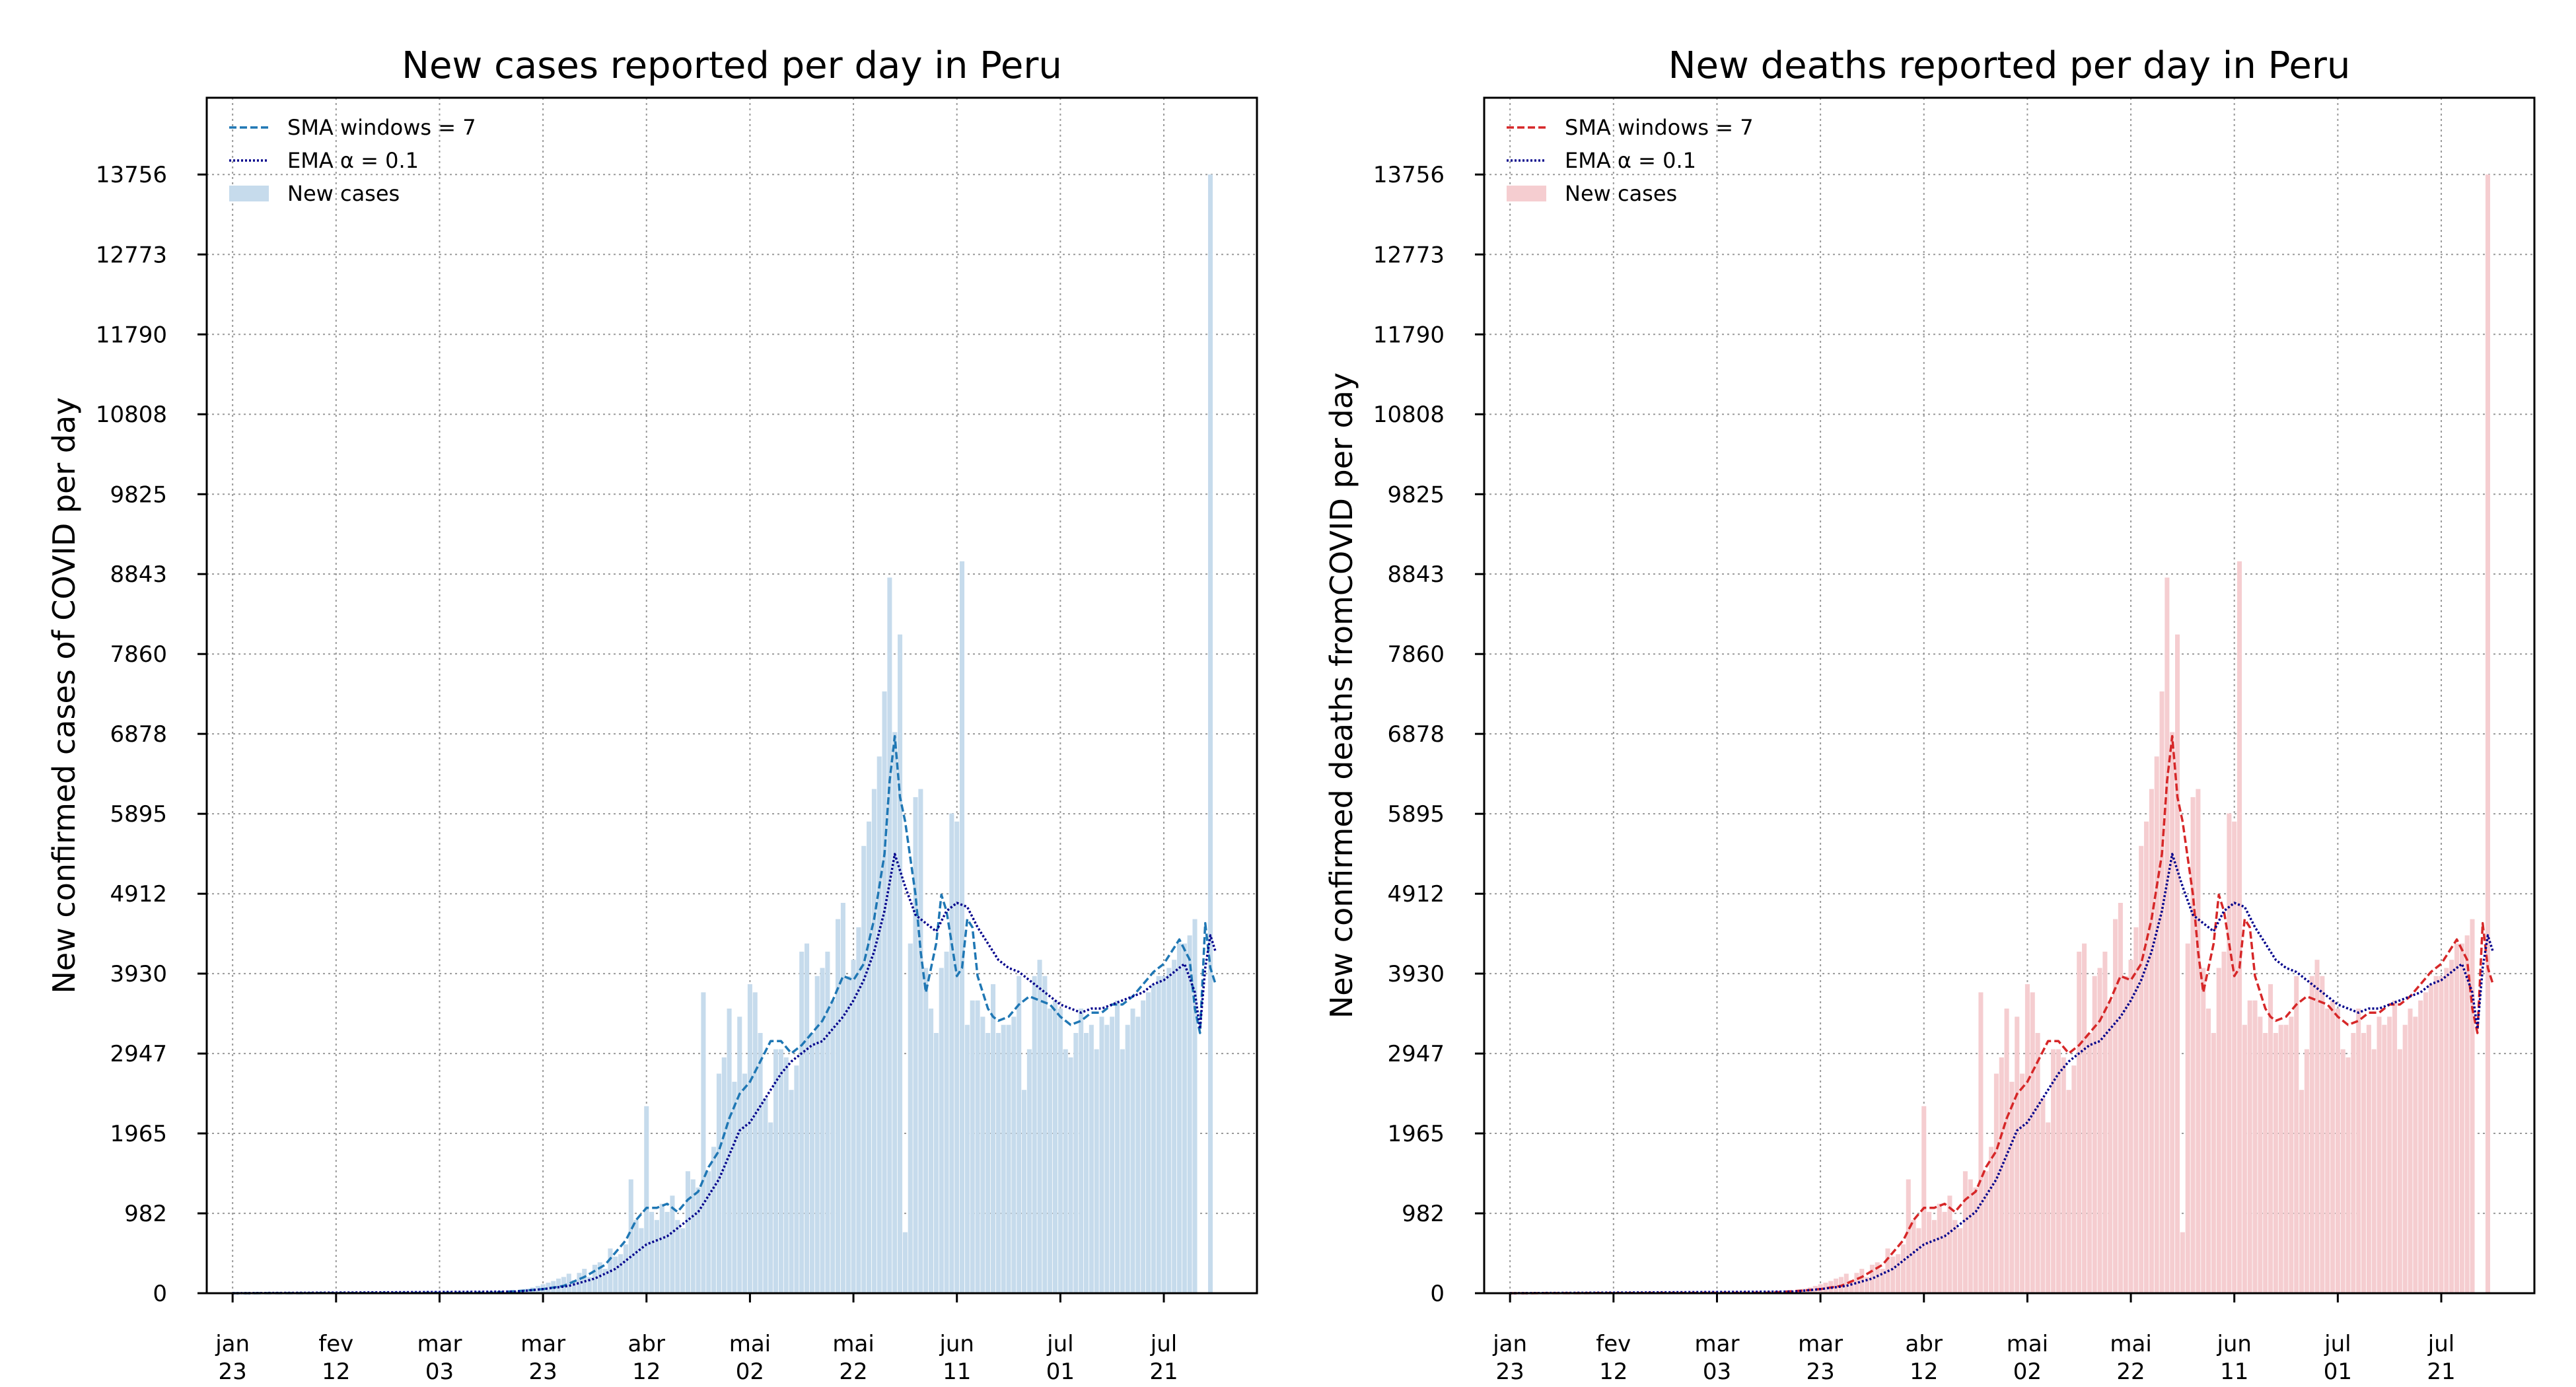  What do you see at coordinates (725, 1074) in the screenshot?
I see `ema-line` at bounding box center [725, 1074].